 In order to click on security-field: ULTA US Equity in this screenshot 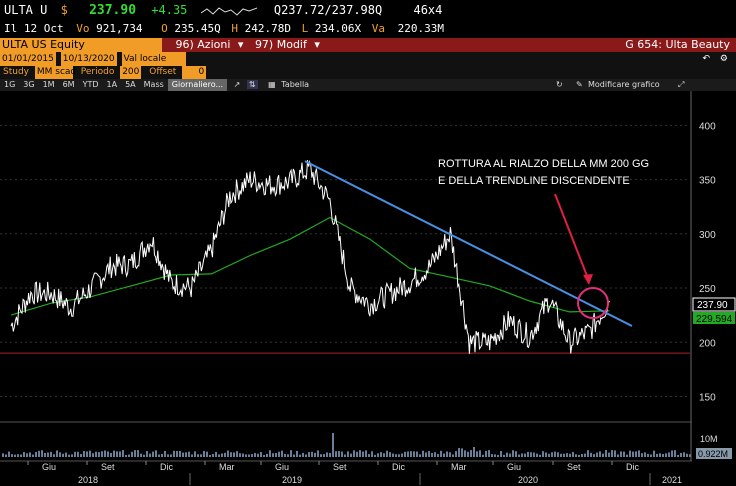, I will do `click(81, 45)`.